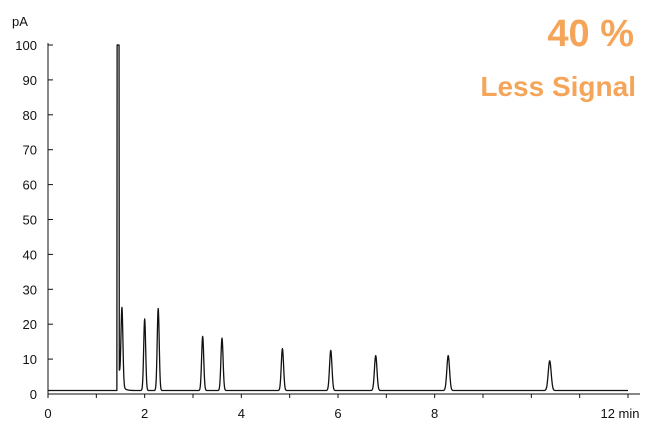  What do you see at coordinates (337, 413) in the screenshot?
I see `x-tick-label: 6` at bounding box center [337, 413].